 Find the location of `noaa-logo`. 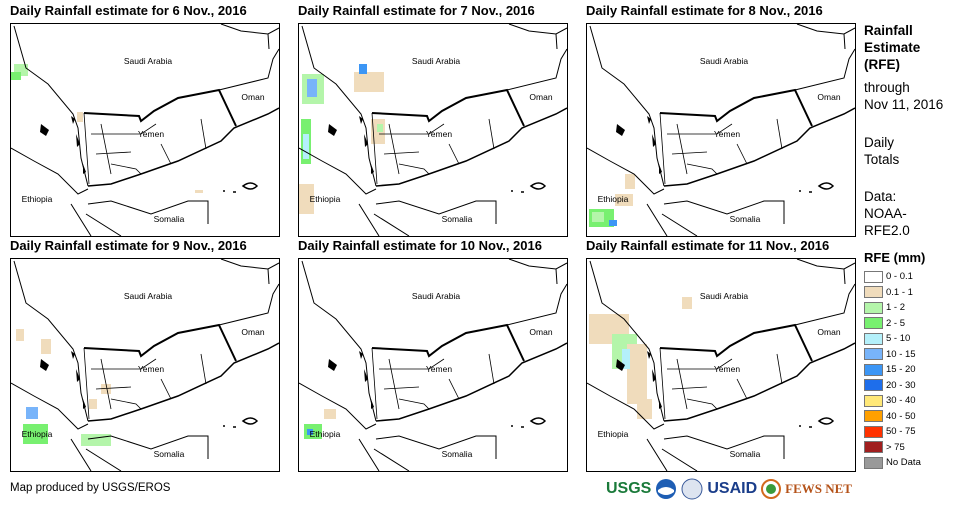

noaa-logo is located at coordinates (666, 489).